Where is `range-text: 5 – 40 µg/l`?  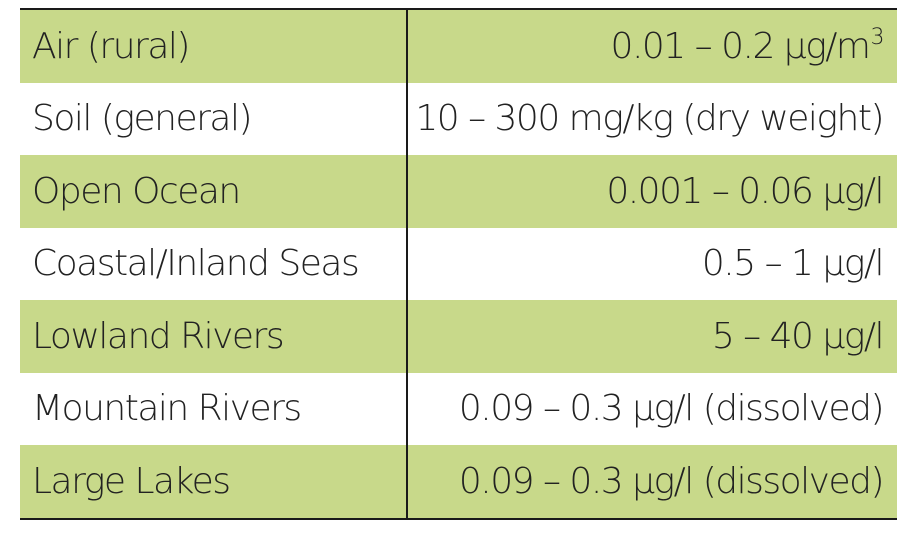 range-text: 5 – 40 µg/l is located at coordinates (798, 336).